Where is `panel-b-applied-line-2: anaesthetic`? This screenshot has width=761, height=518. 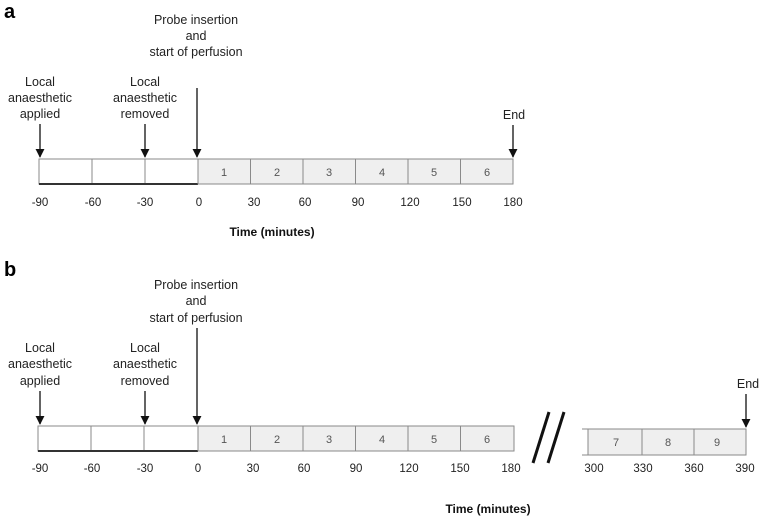 panel-b-applied-line-2: anaesthetic is located at coordinates (40, 364).